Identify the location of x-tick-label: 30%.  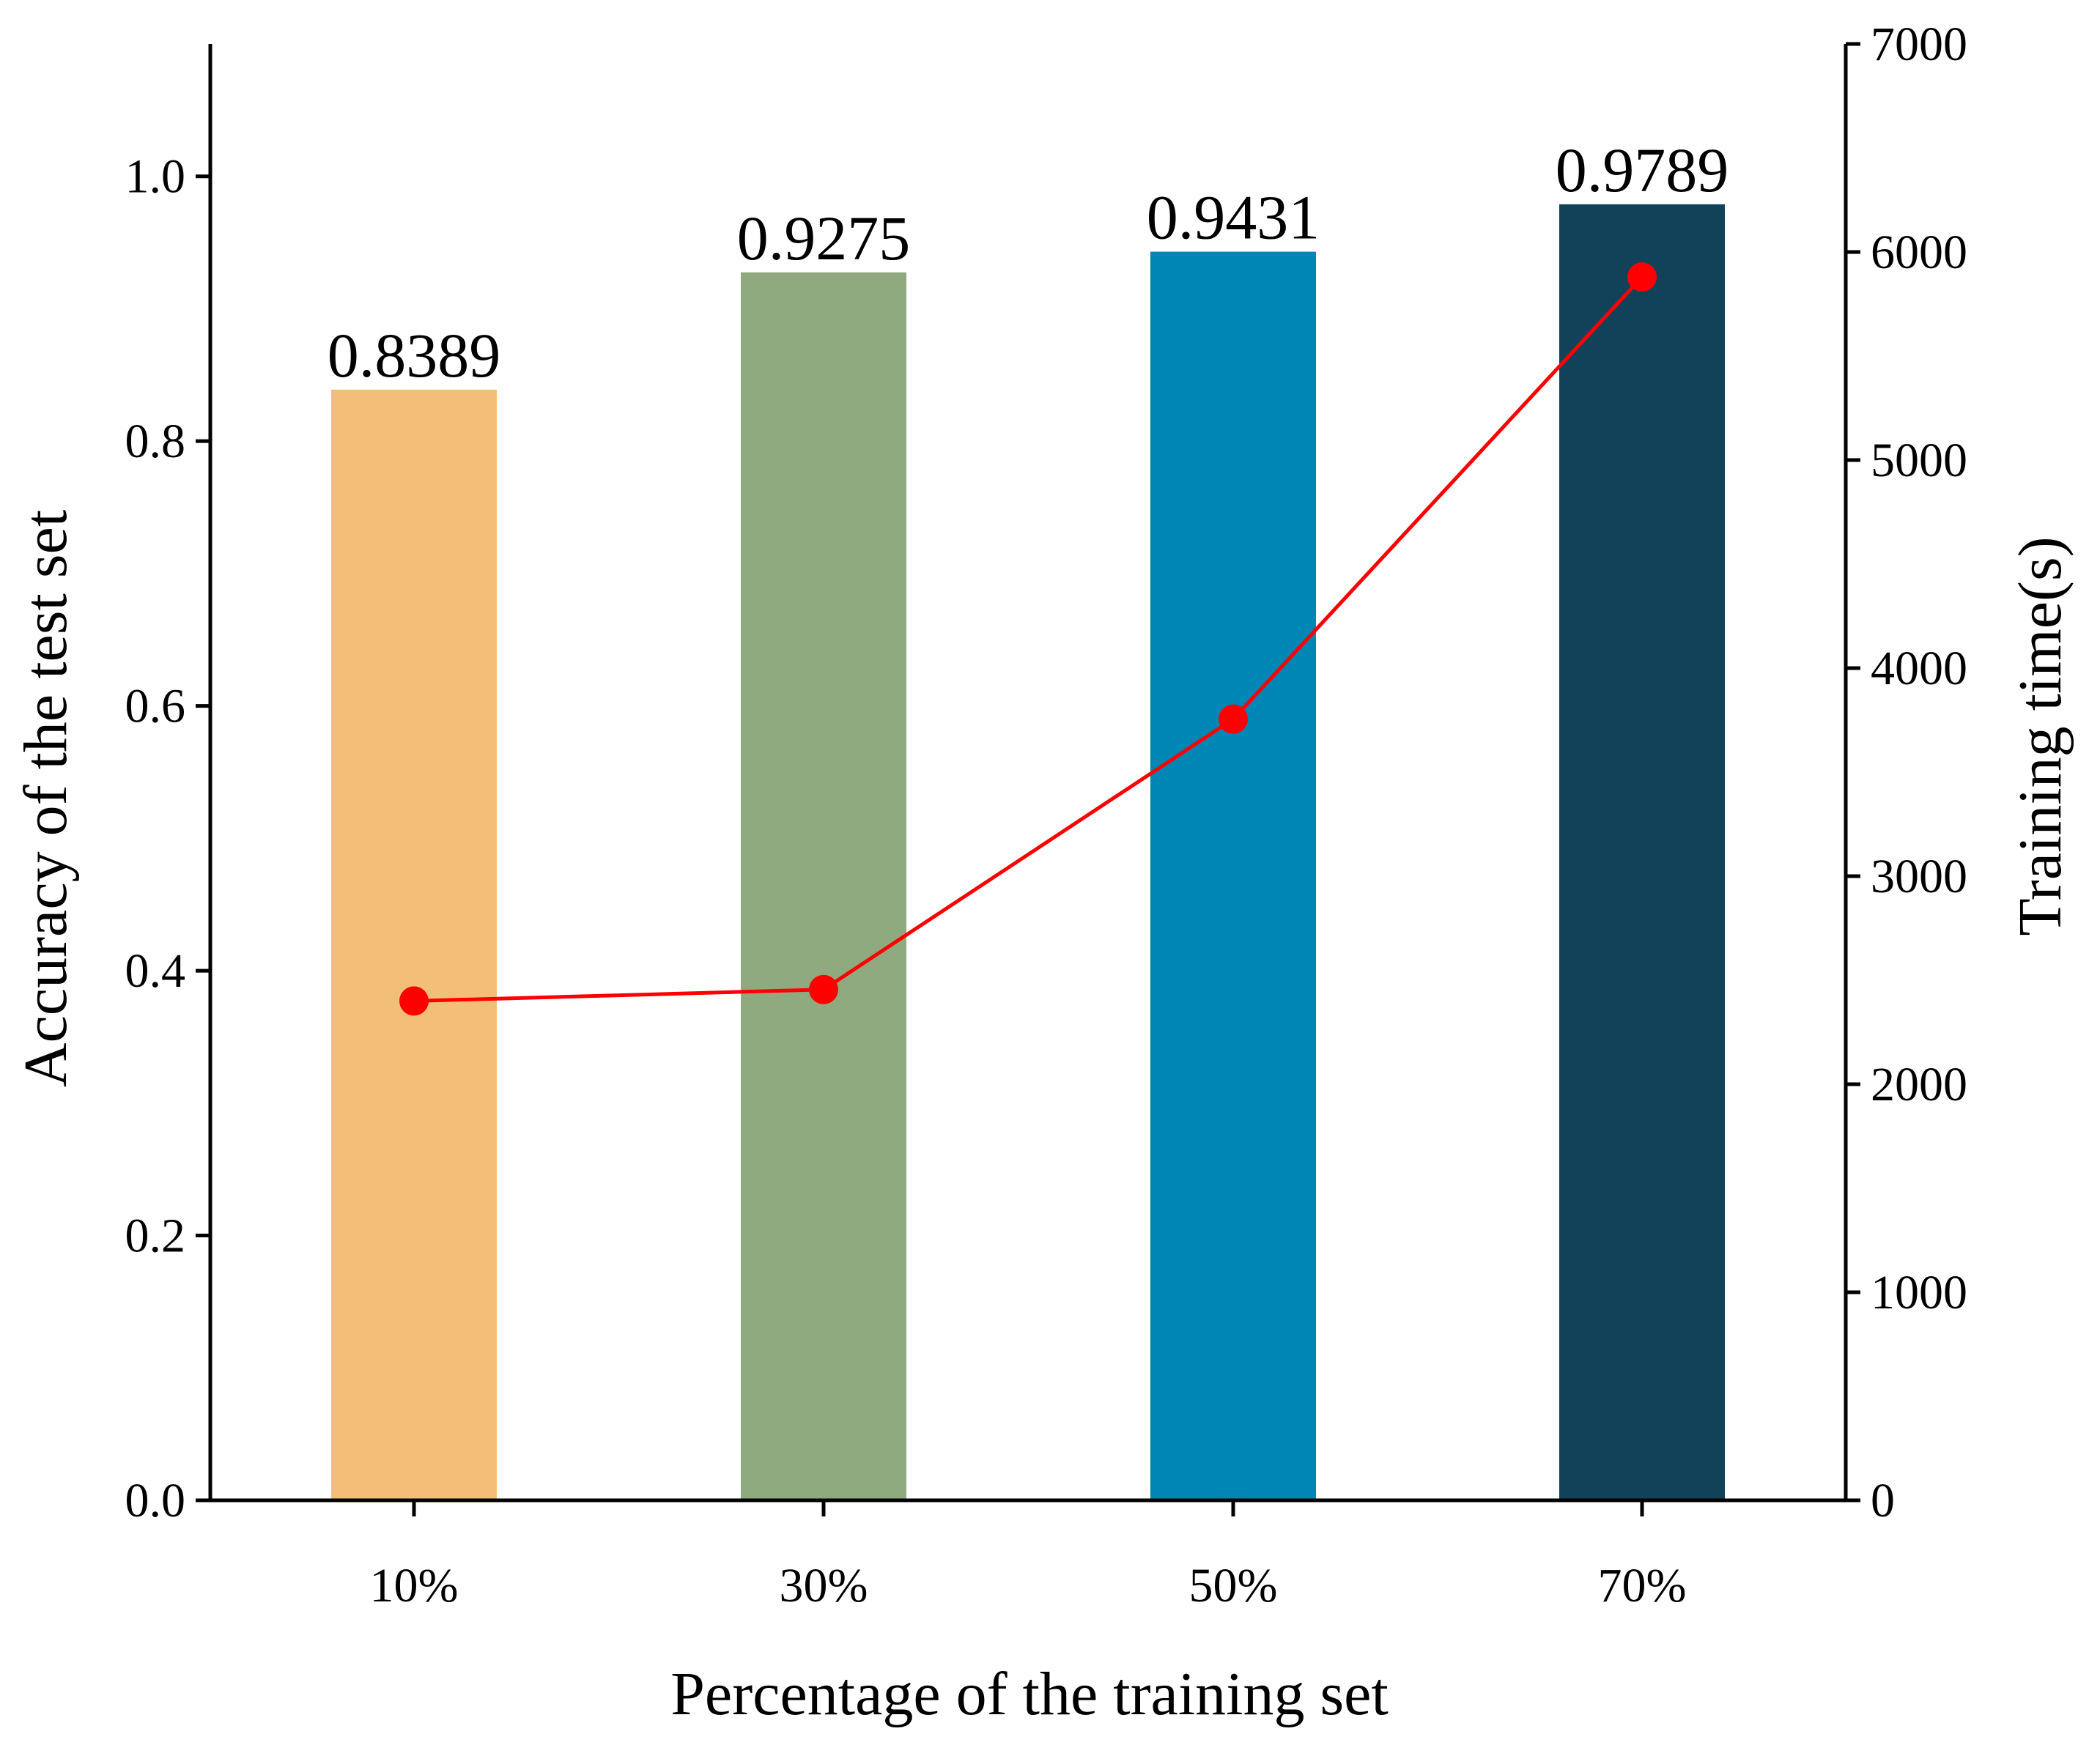
(824, 1585).